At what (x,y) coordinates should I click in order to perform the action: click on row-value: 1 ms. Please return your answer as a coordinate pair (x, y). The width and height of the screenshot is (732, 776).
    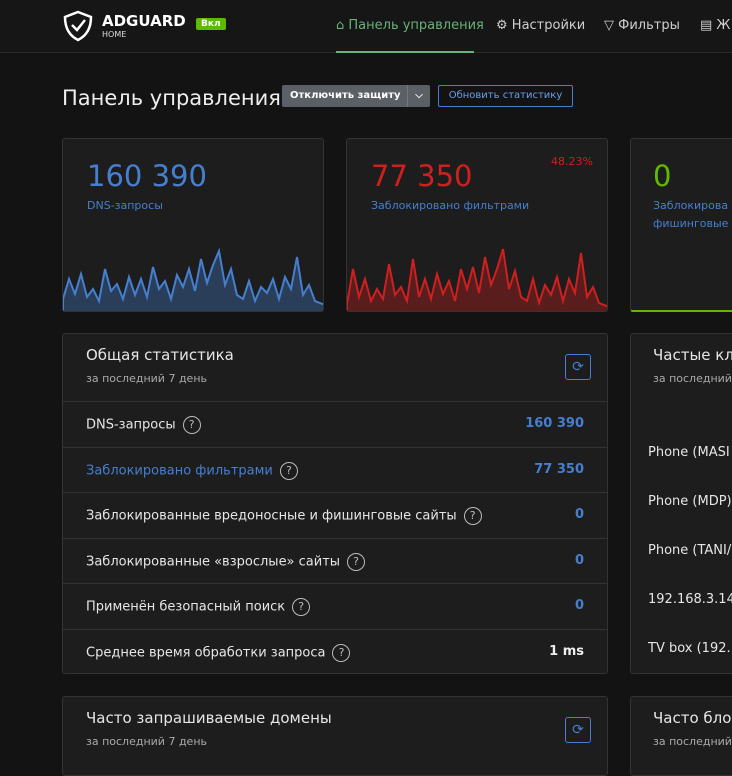
    Looking at the image, I should click on (566, 651).